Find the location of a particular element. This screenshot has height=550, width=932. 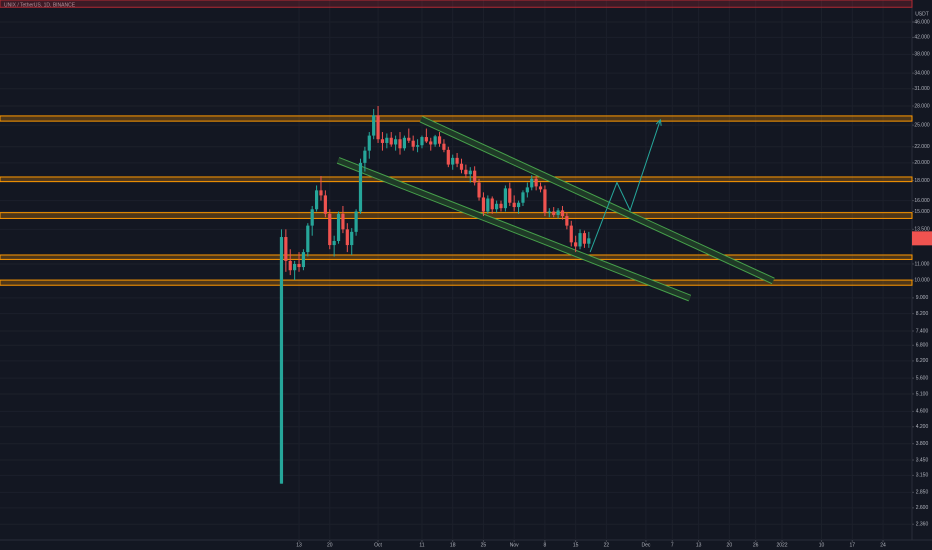

x-tick-label: 18 is located at coordinates (453, 545).